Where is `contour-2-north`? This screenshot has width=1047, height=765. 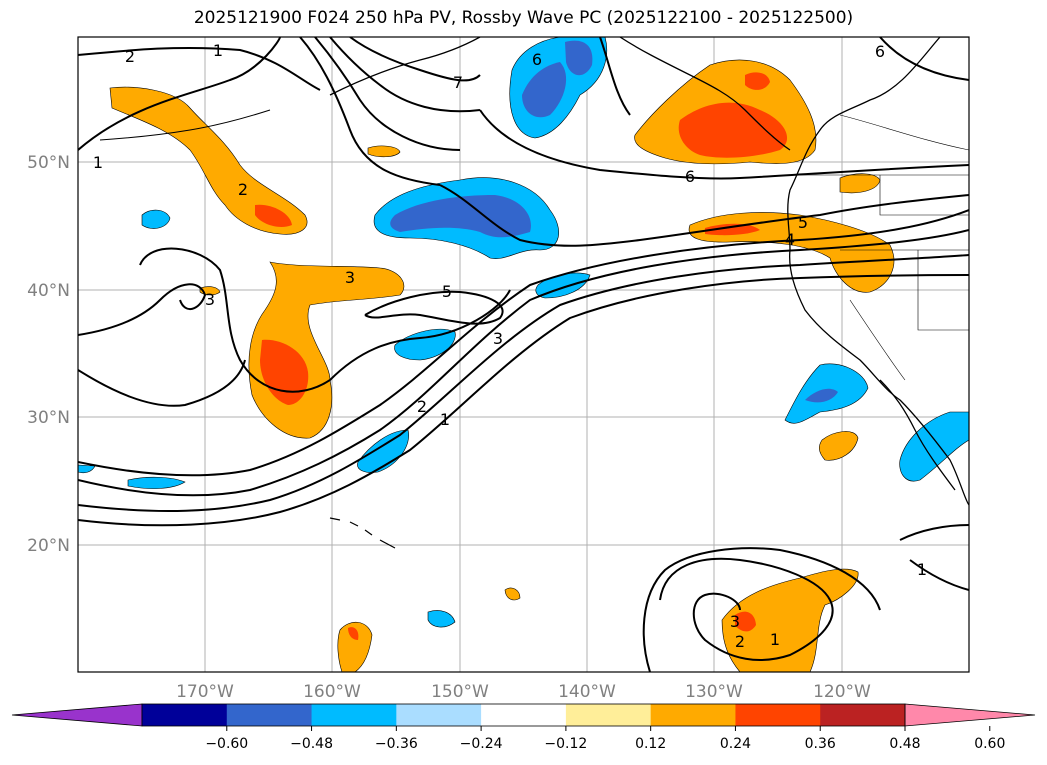
contour-2-north is located at coordinates (199, 68).